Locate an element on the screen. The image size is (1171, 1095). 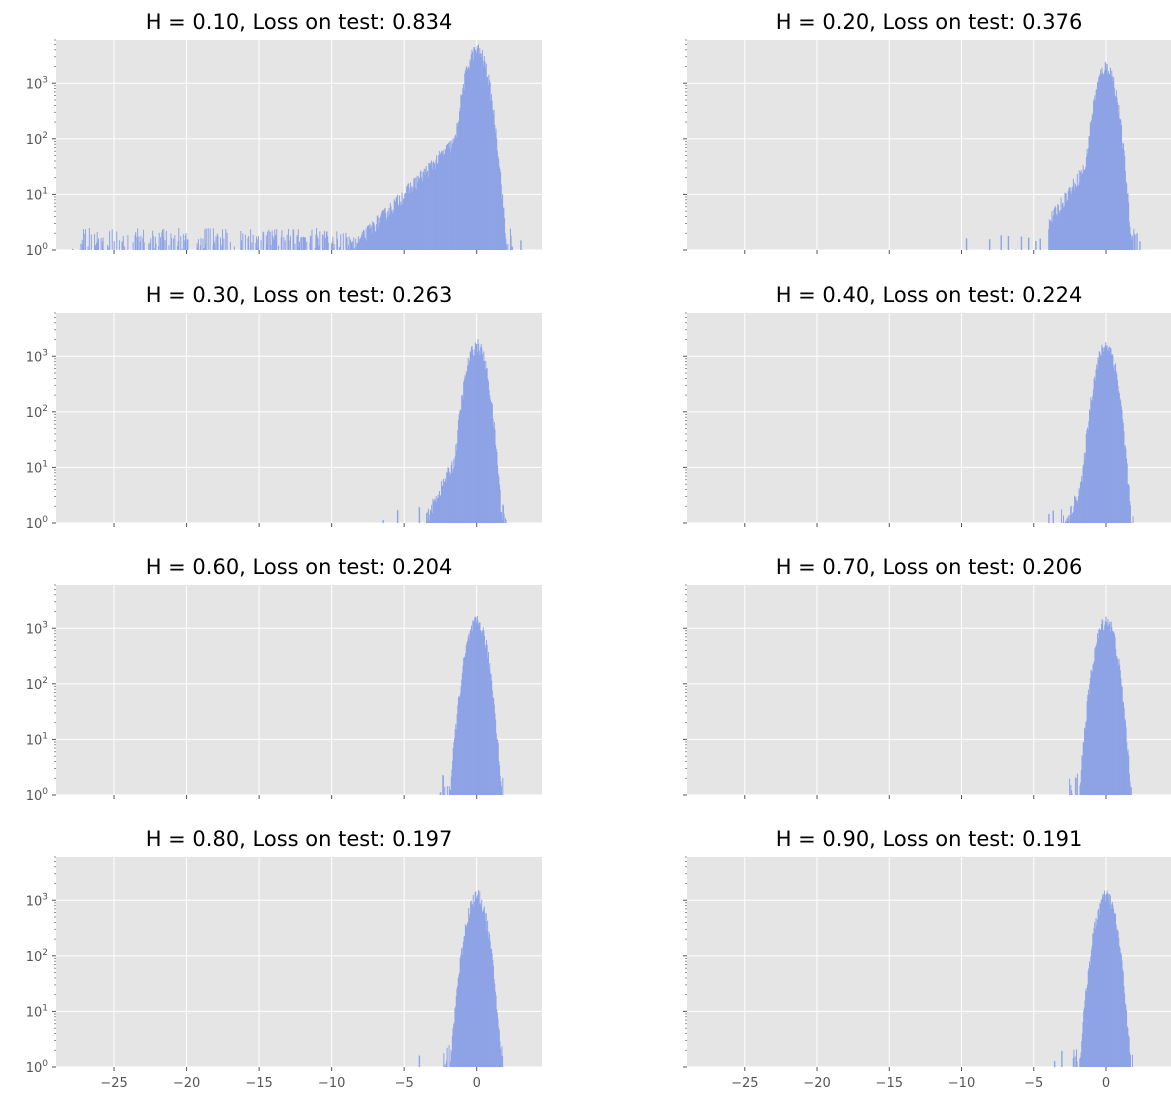
histogram-outlier-bar is located at coordinates (1054, 1064).